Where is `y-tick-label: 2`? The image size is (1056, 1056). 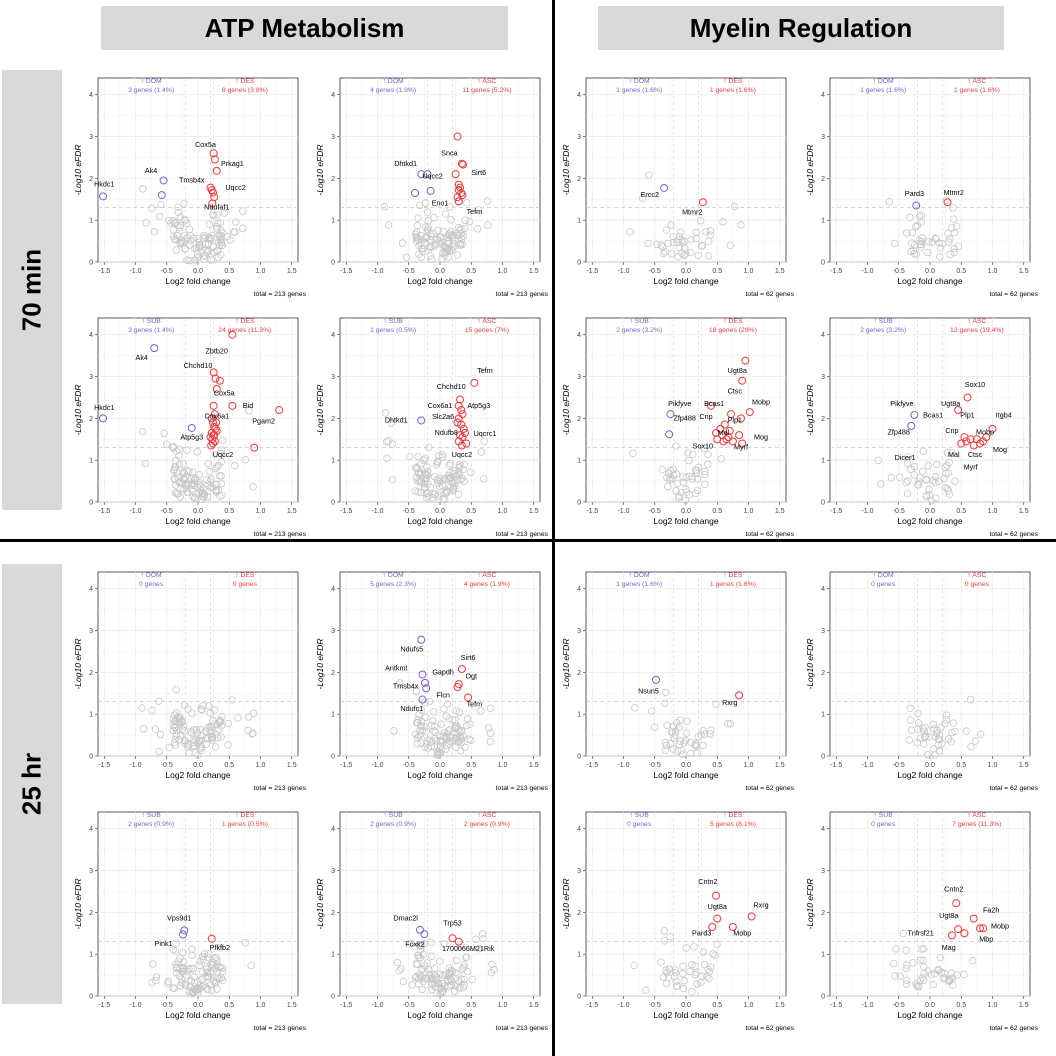 y-tick-label: 2 is located at coordinates (91, 419).